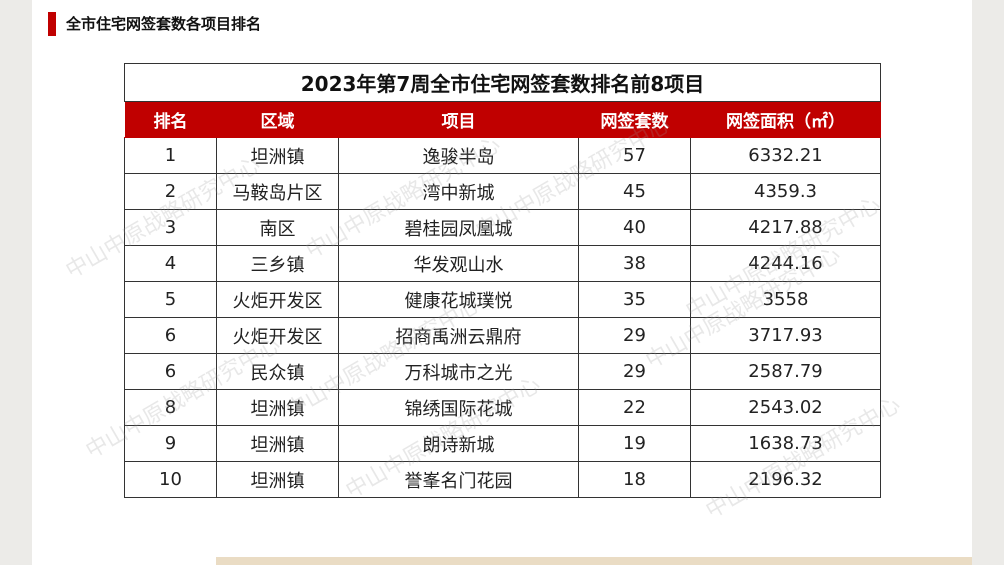  What do you see at coordinates (634, 155) in the screenshot?
I see `table-cell: 57` at bounding box center [634, 155].